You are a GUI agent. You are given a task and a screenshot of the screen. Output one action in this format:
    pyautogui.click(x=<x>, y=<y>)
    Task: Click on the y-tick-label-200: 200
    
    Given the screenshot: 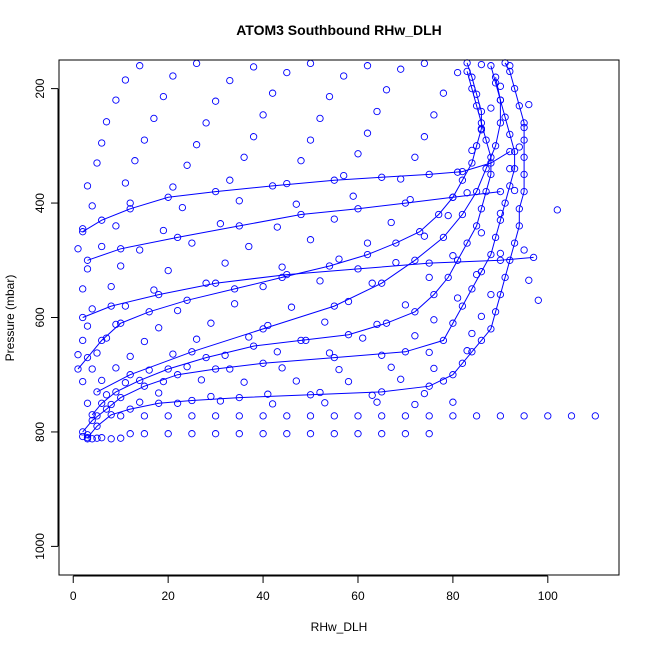 What is the action you would take?
    pyautogui.click(x=40, y=88)
    